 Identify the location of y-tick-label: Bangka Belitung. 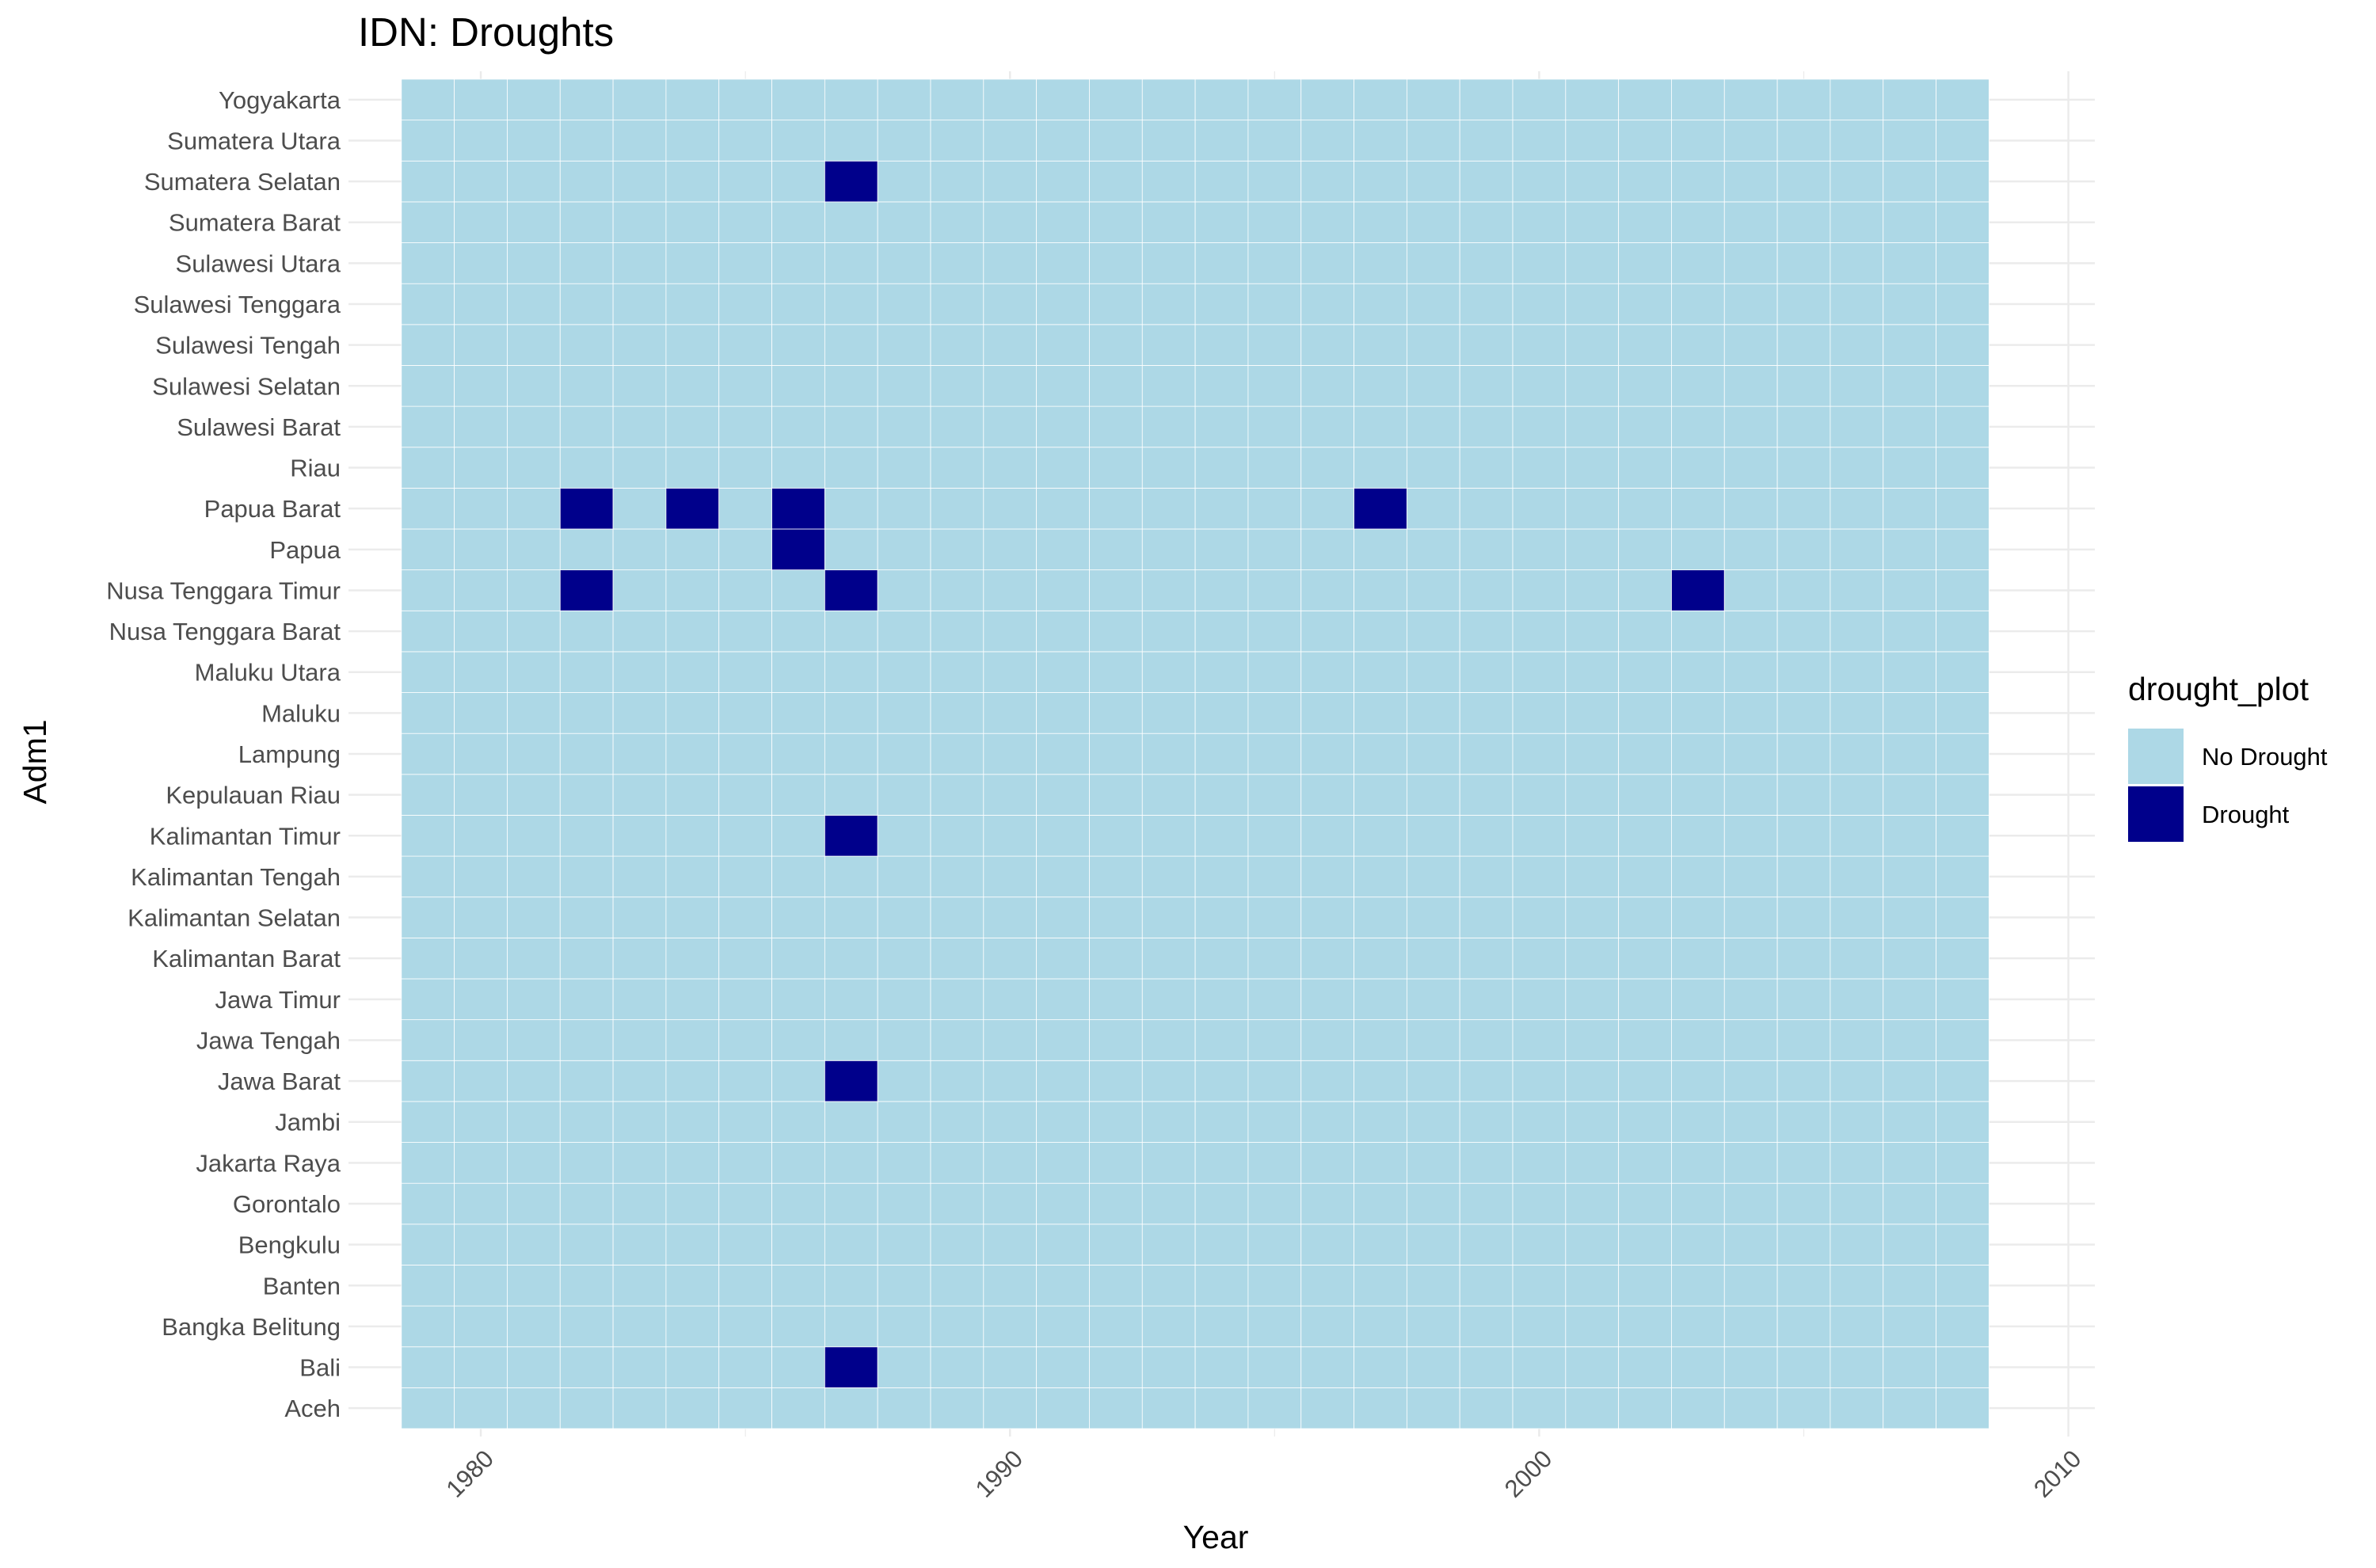
(251, 1327).